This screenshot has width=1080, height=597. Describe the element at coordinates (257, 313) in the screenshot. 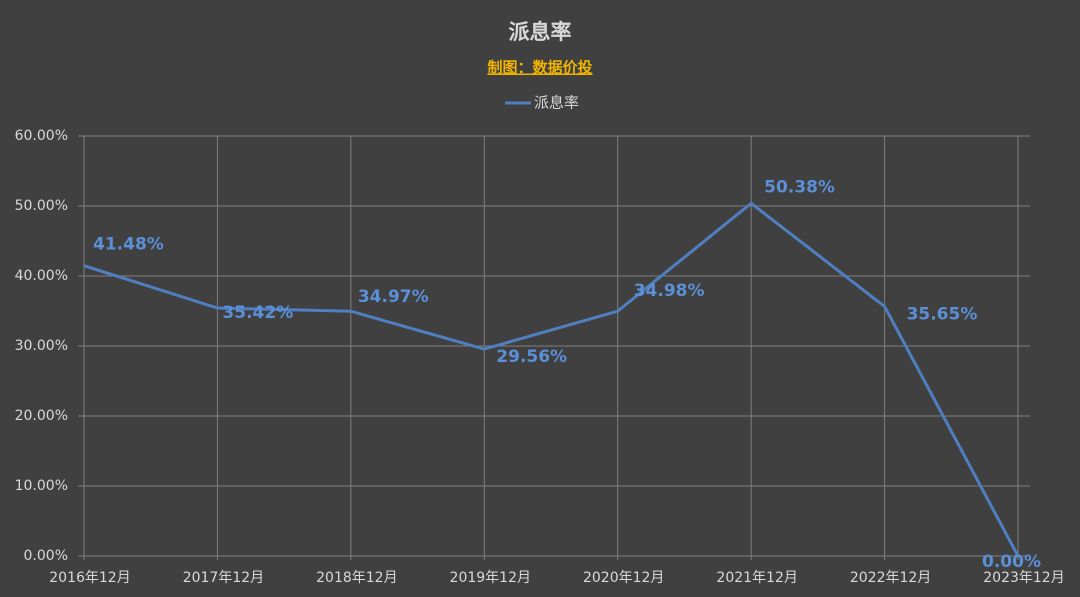

I see `value-label: 35.42%` at that location.